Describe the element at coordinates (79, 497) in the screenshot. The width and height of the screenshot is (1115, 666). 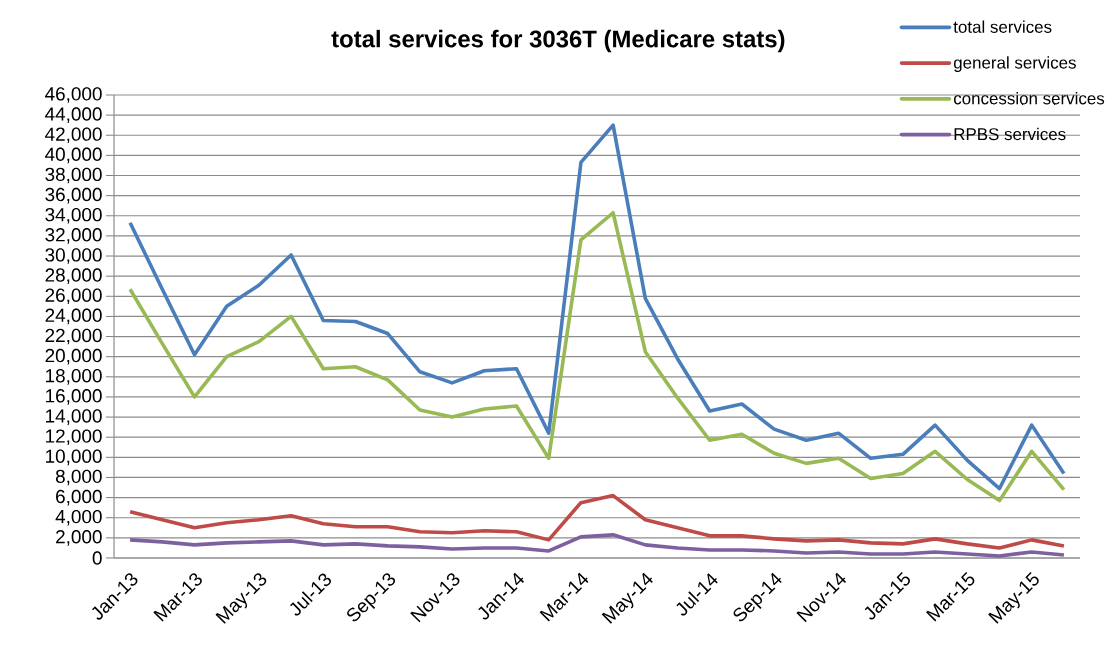
I see `y-tick-label: 6,000` at that location.